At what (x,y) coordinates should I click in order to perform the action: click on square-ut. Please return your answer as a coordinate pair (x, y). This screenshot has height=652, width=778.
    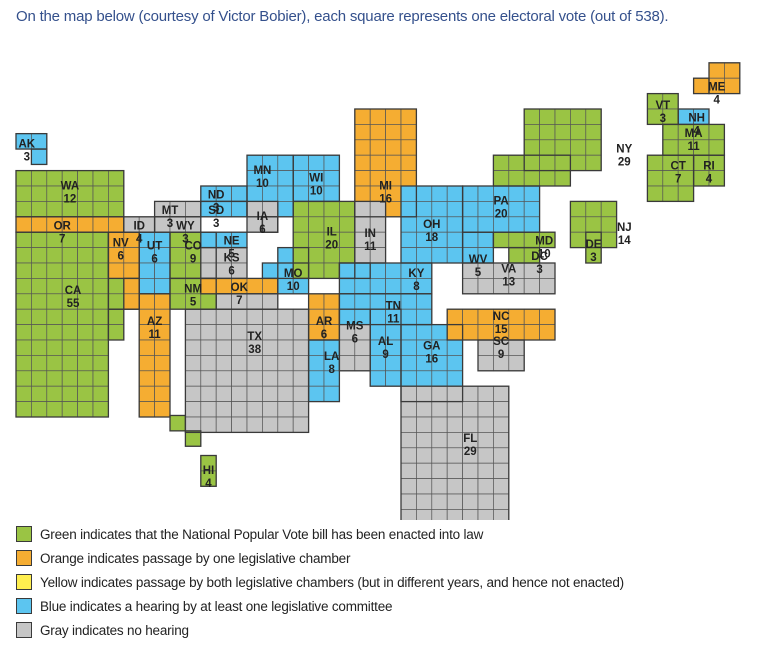
    Looking at the image, I should click on (146, 286).